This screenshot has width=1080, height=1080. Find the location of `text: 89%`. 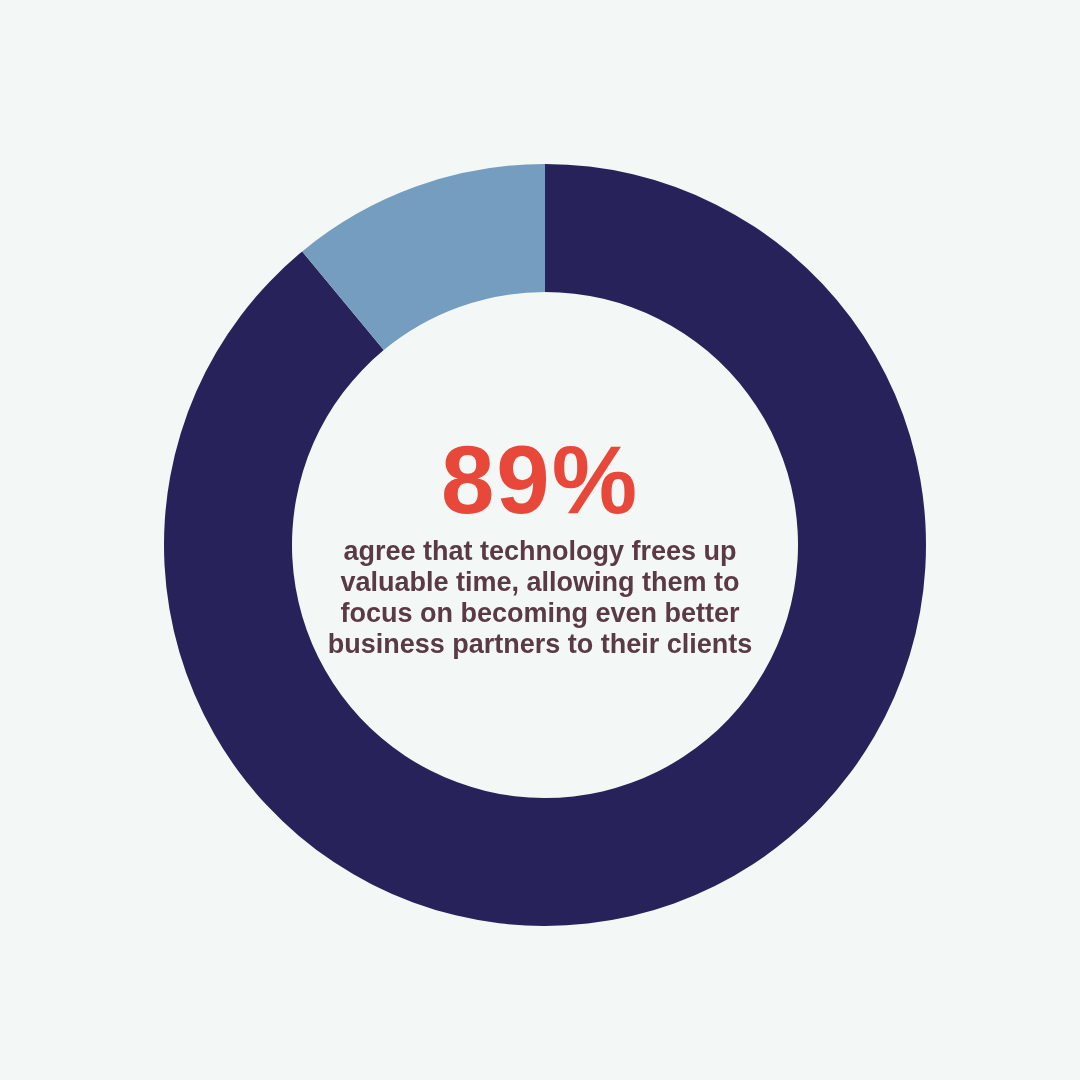

text: 89% is located at coordinates (540, 479).